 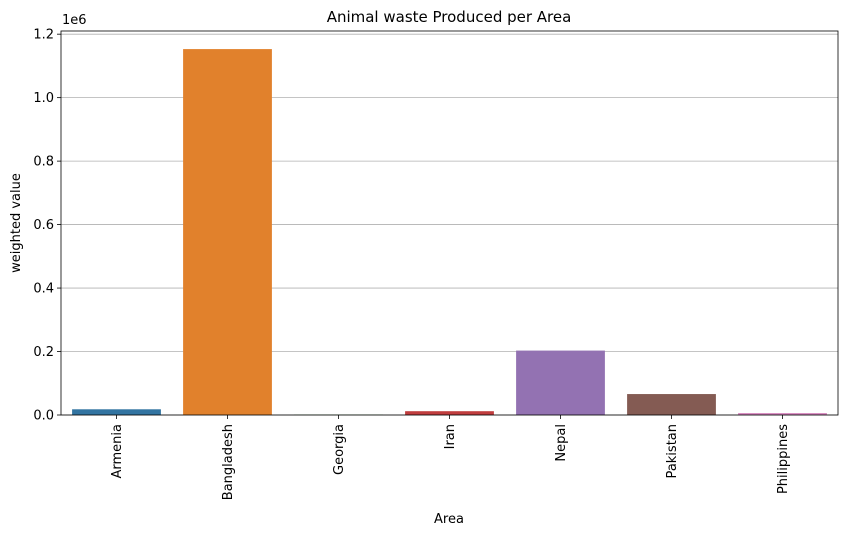 What do you see at coordinates (561, 443) in the screenshot?
I see `x-tick-label: Nepal` at bounding box center [561, 443].